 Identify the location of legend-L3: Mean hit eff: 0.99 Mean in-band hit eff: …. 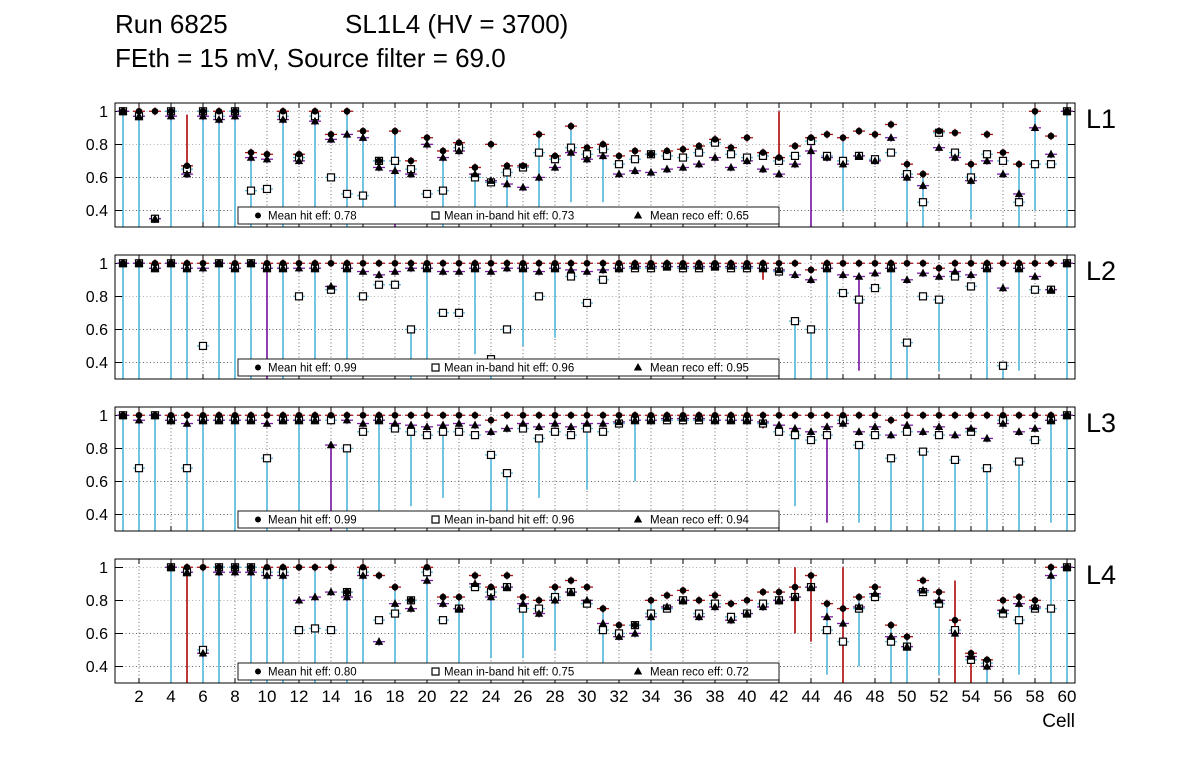
(508, 519).